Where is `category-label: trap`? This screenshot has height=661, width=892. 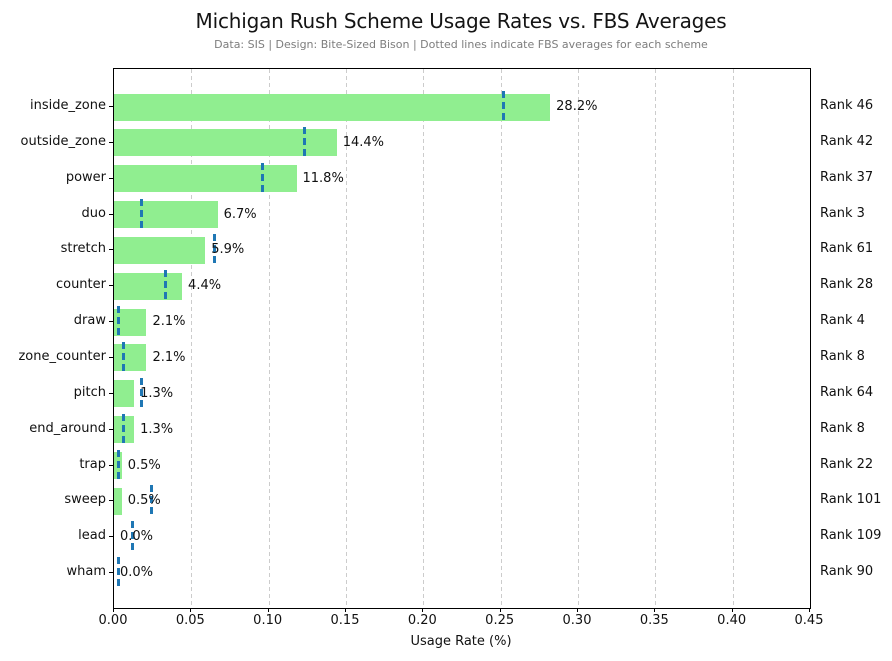
category-label: trap is located at coordinates (92, 464).